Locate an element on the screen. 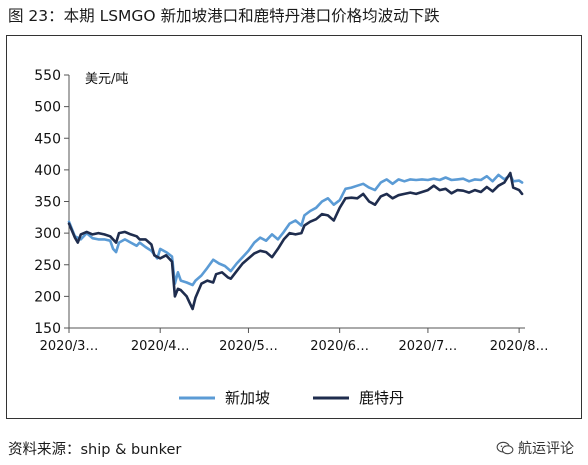  y-tick-label: 150 is located at coordinates (47, 329).